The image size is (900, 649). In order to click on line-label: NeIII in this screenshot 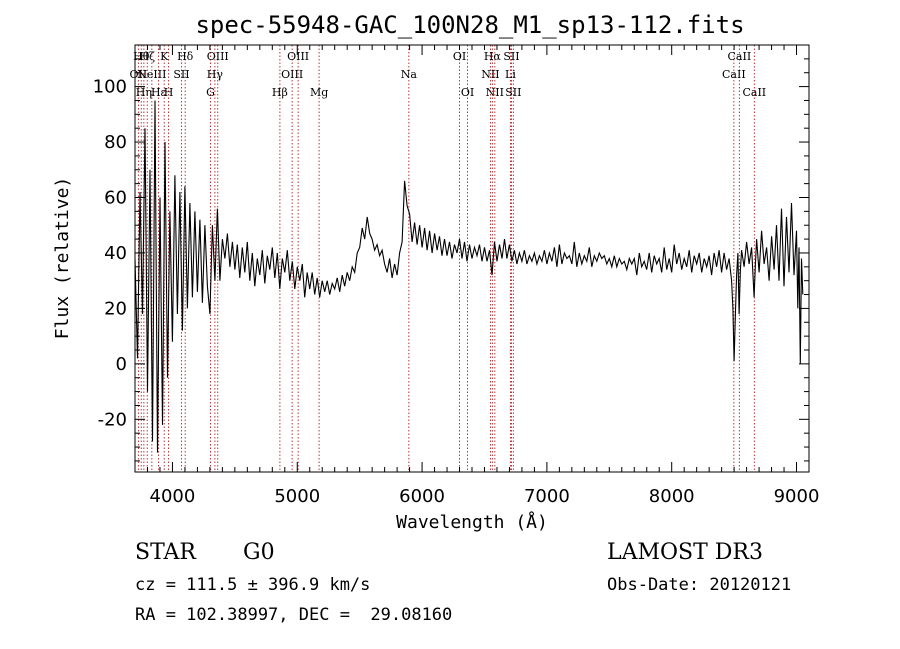, I will do `click(151, 74)`.